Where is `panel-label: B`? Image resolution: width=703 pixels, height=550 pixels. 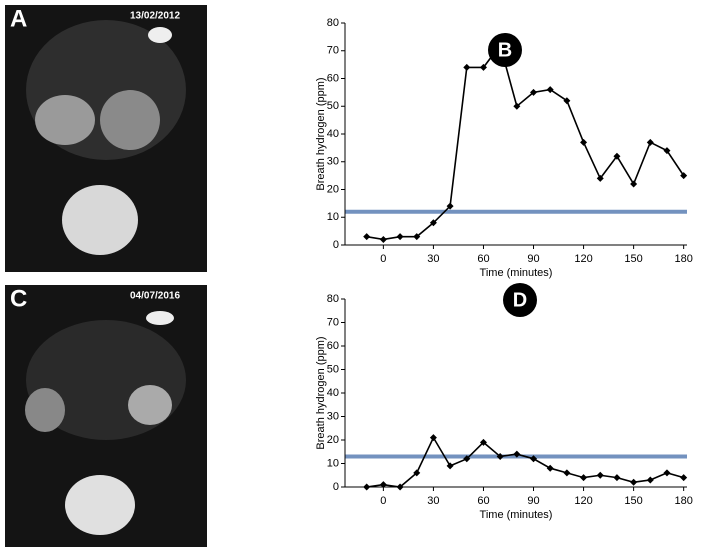
panel-label: B is located at coordinates (505, 50).